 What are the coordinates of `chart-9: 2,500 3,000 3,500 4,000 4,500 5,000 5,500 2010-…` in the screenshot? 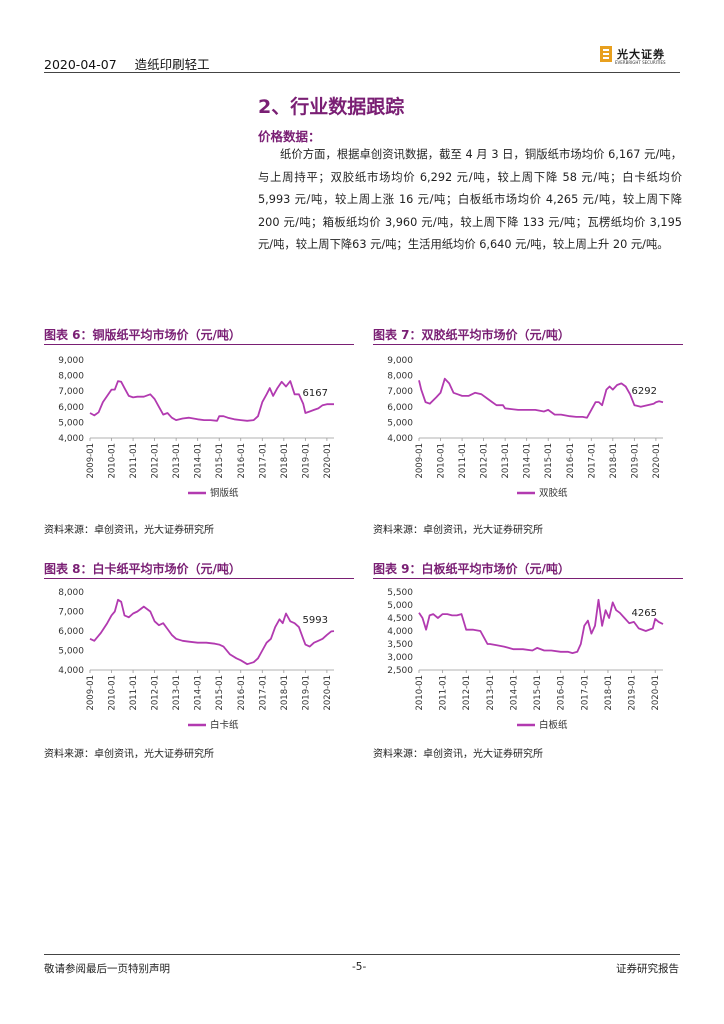 It's located at (528, 664).